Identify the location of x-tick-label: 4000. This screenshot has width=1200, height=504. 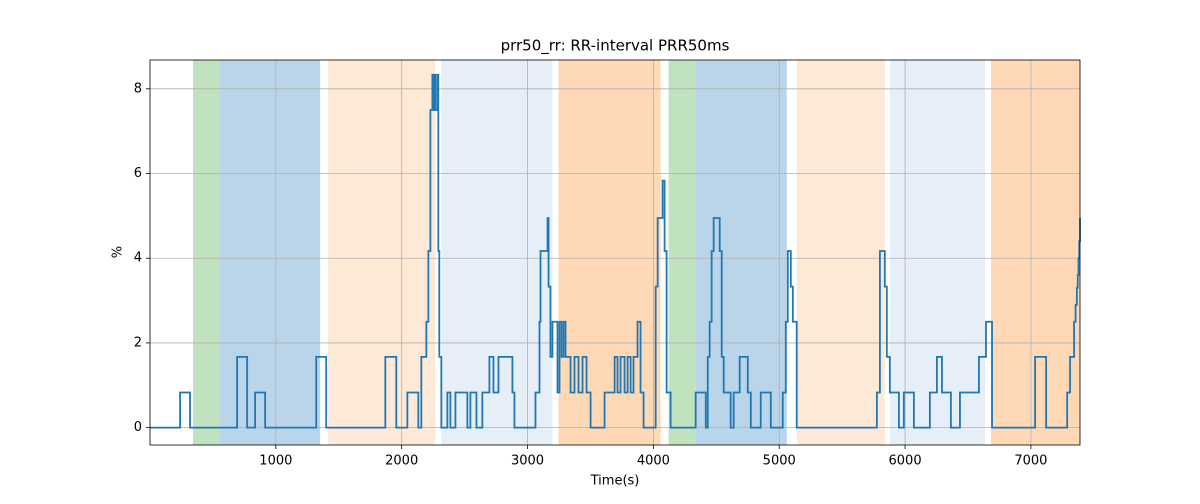
(653, 461).